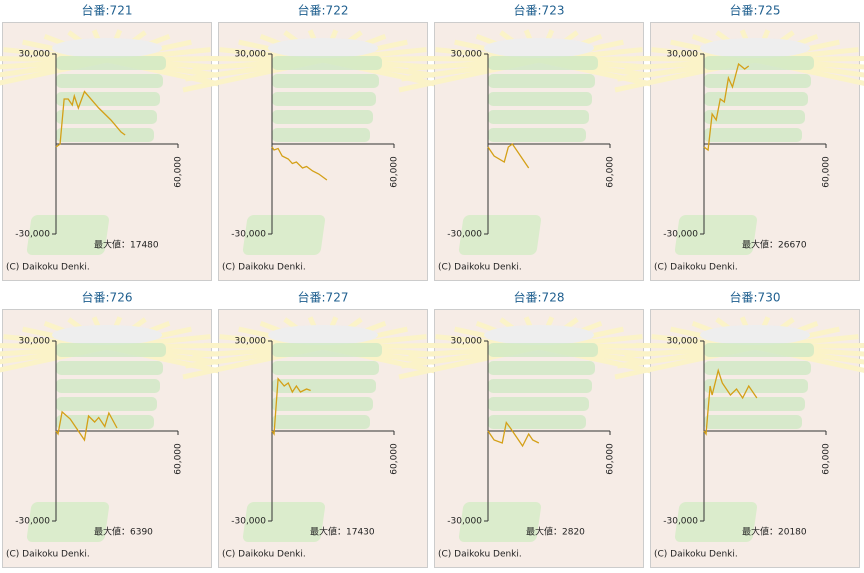 Image resolution: width=864 pixels, height=573 pixels. Describe the element at coordinates (755, 10) in the screenshot. I see `chart-title: 台番:725` at that location.